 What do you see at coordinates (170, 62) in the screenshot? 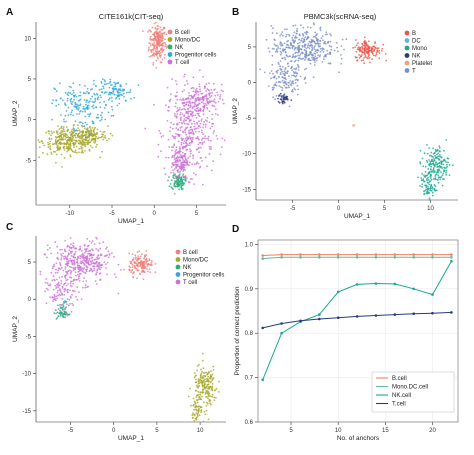
I see `legend-marker` at bounding box center [170, 62].